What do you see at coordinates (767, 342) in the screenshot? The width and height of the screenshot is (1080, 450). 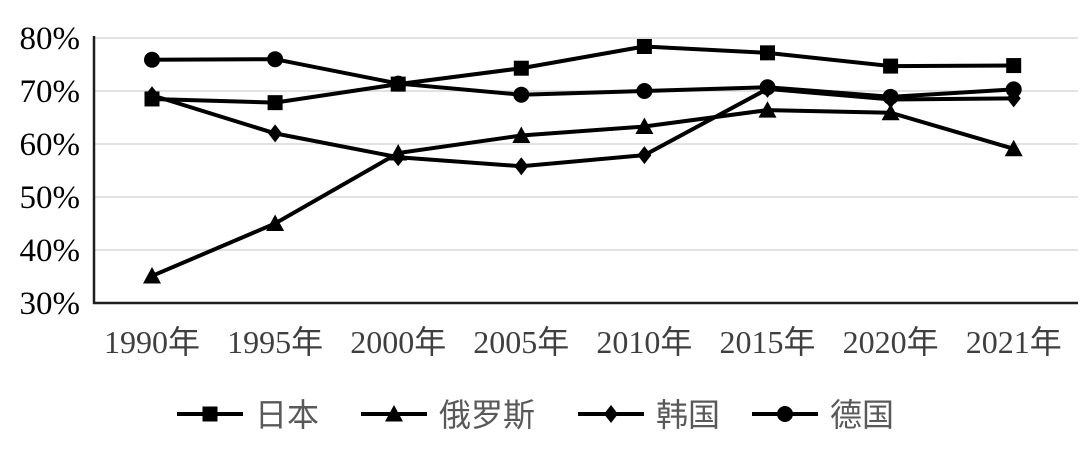 I see `x-tick-label: 2015年` at bounding box center [767, 342].